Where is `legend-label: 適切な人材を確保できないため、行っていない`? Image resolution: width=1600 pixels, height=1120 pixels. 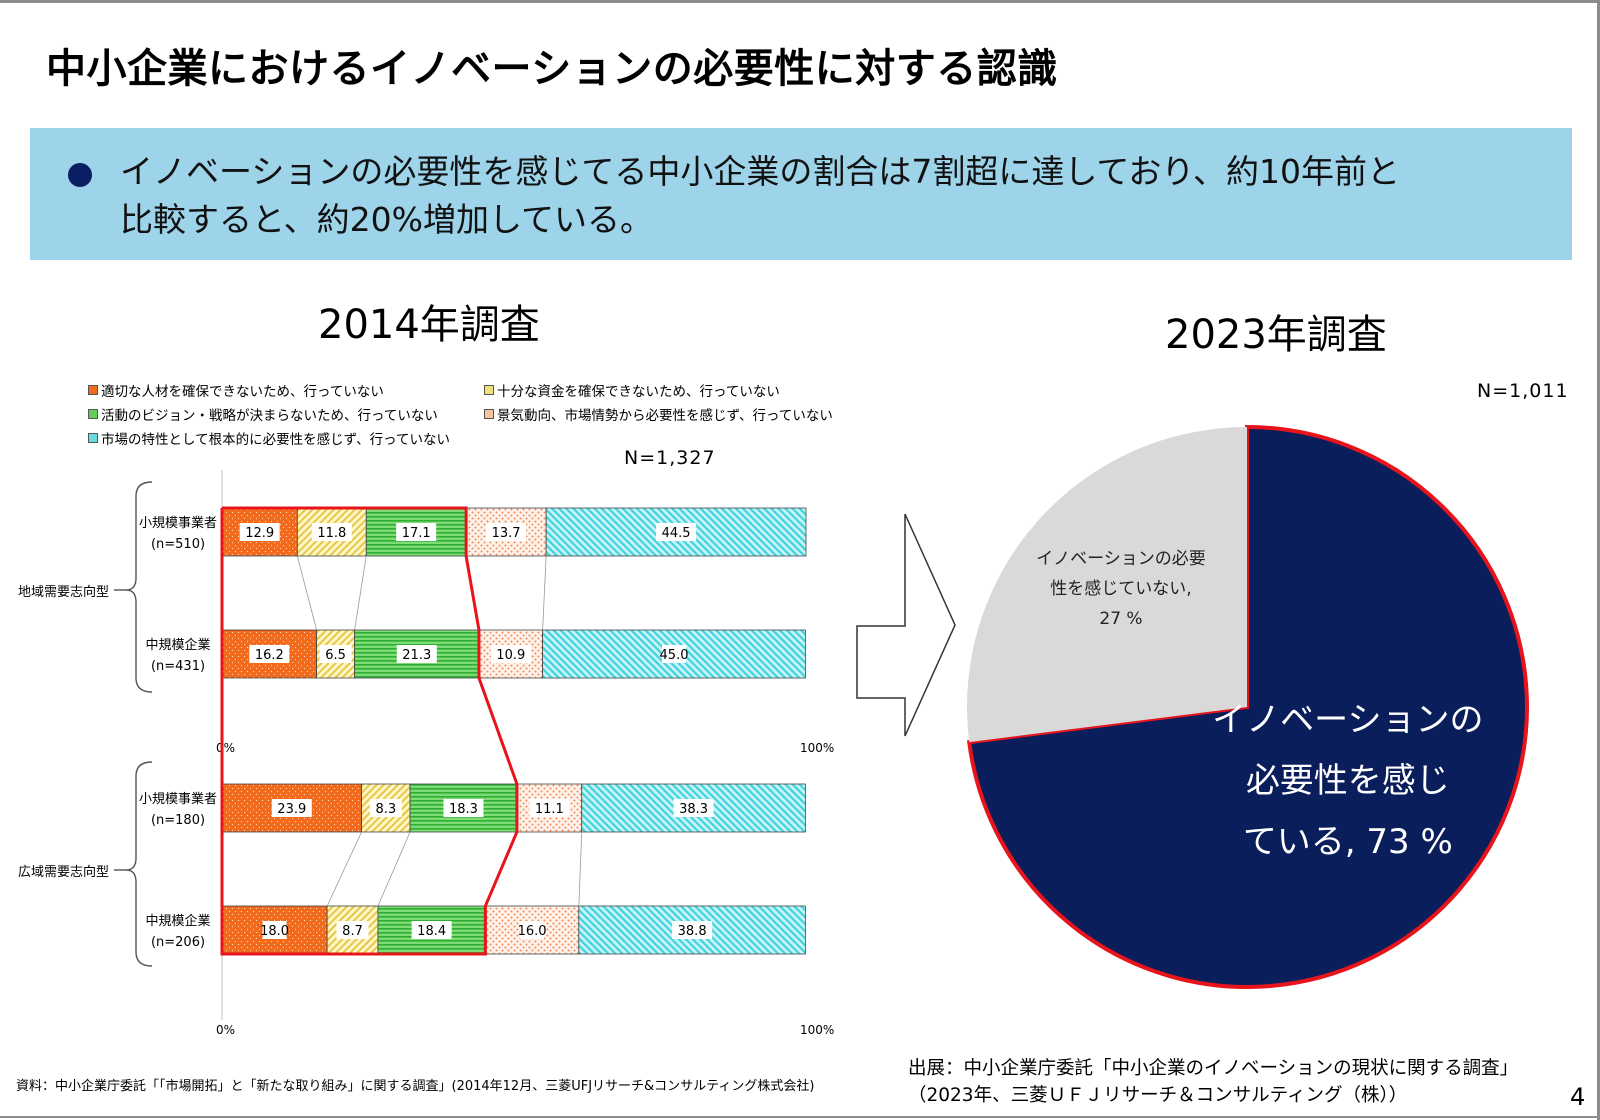
legend-label: 適切な人材を確保できないため、行っていない is located at coordinates (242, 392).